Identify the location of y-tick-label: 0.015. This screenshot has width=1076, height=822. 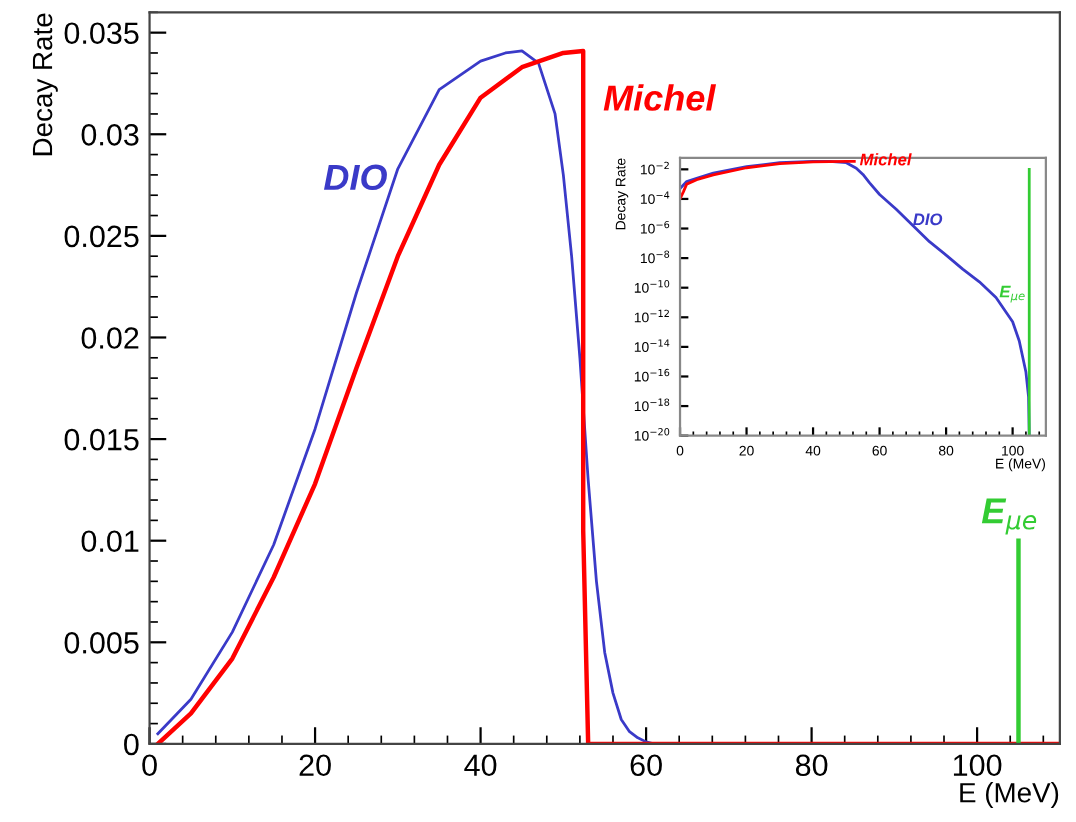
(101, 439).